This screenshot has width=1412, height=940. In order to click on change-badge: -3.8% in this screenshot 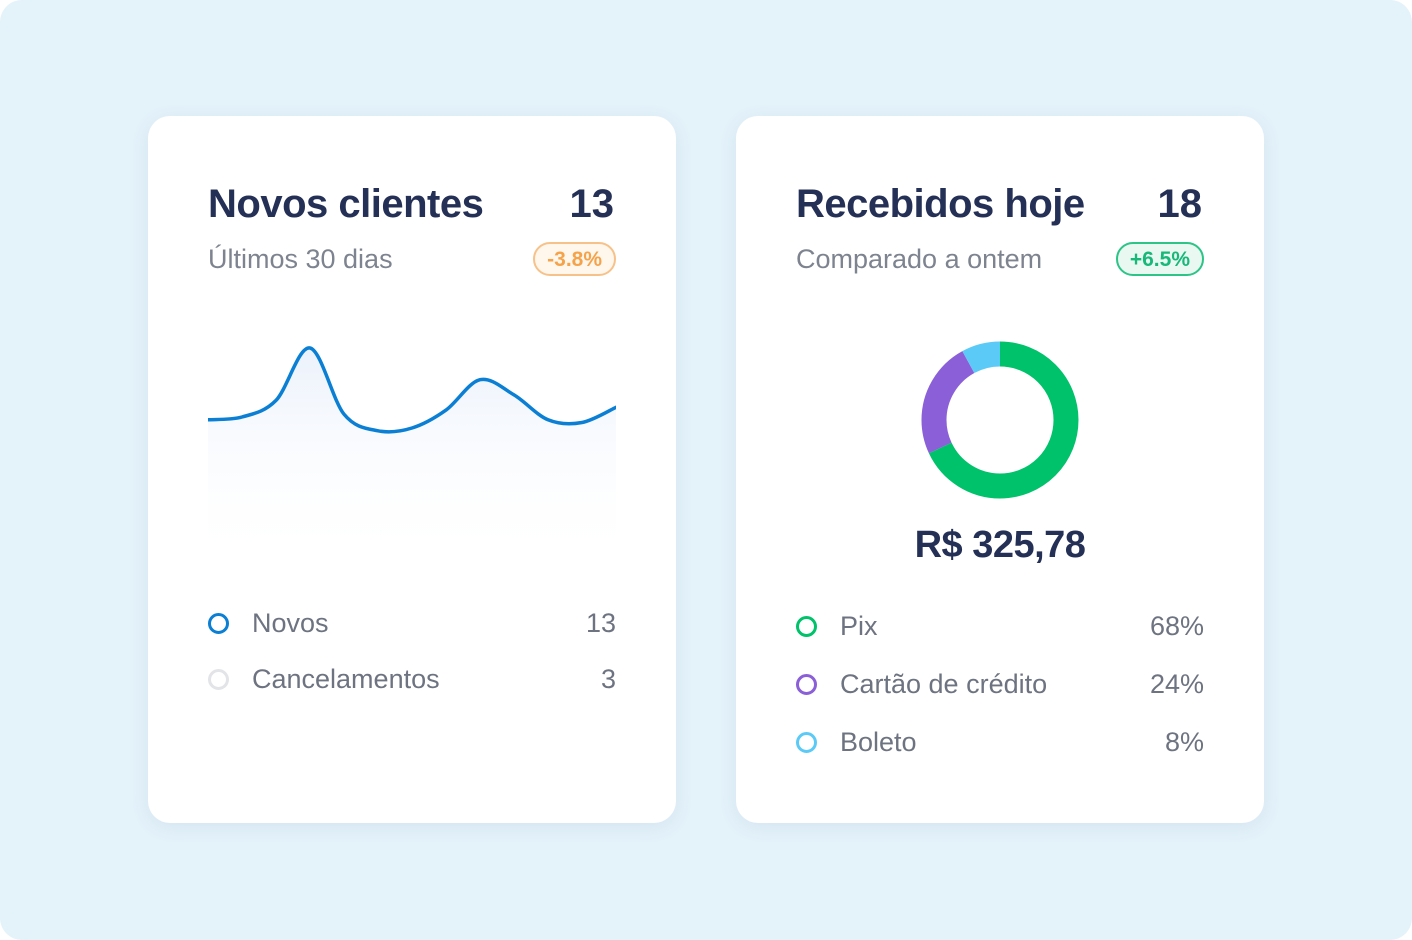, I will do `click(574, 259)`.